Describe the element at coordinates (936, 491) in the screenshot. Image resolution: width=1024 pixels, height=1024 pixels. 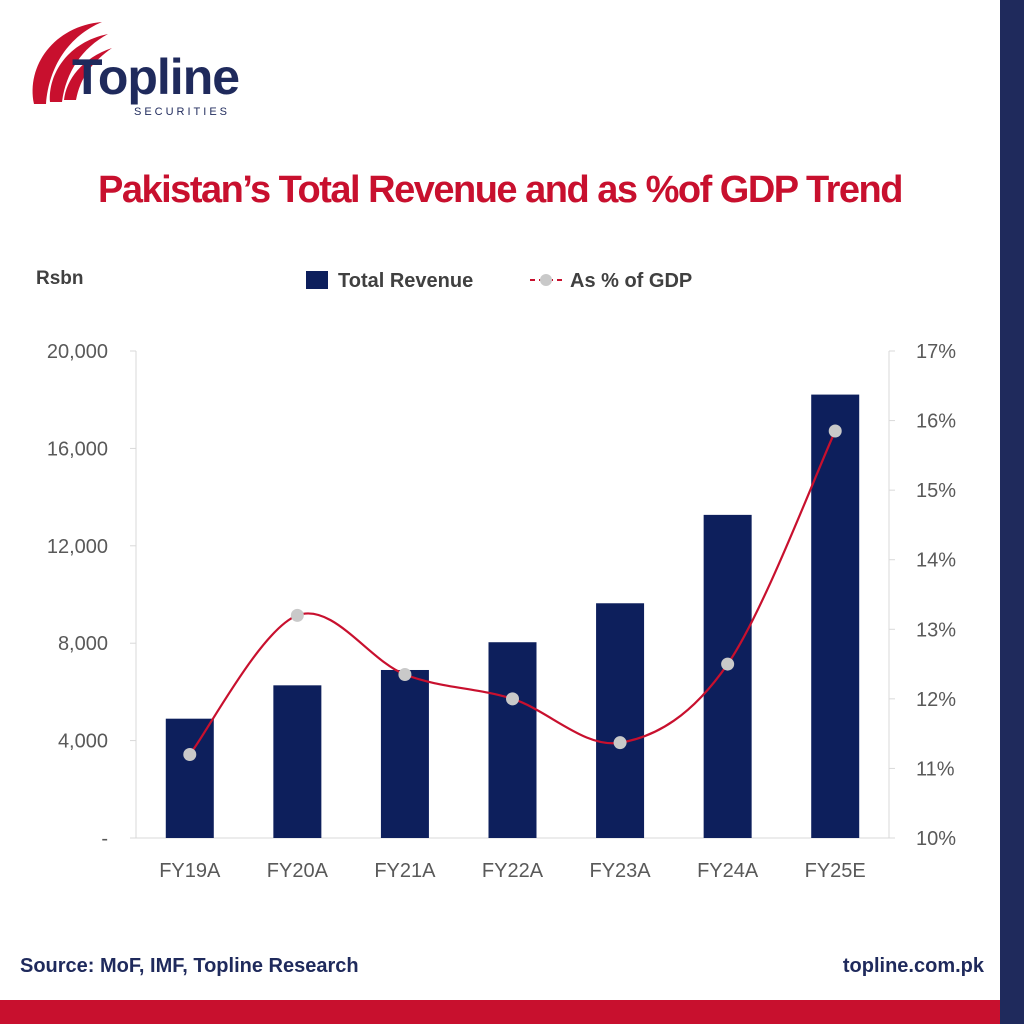
I see `y2-tick-label: 15%` at that location.